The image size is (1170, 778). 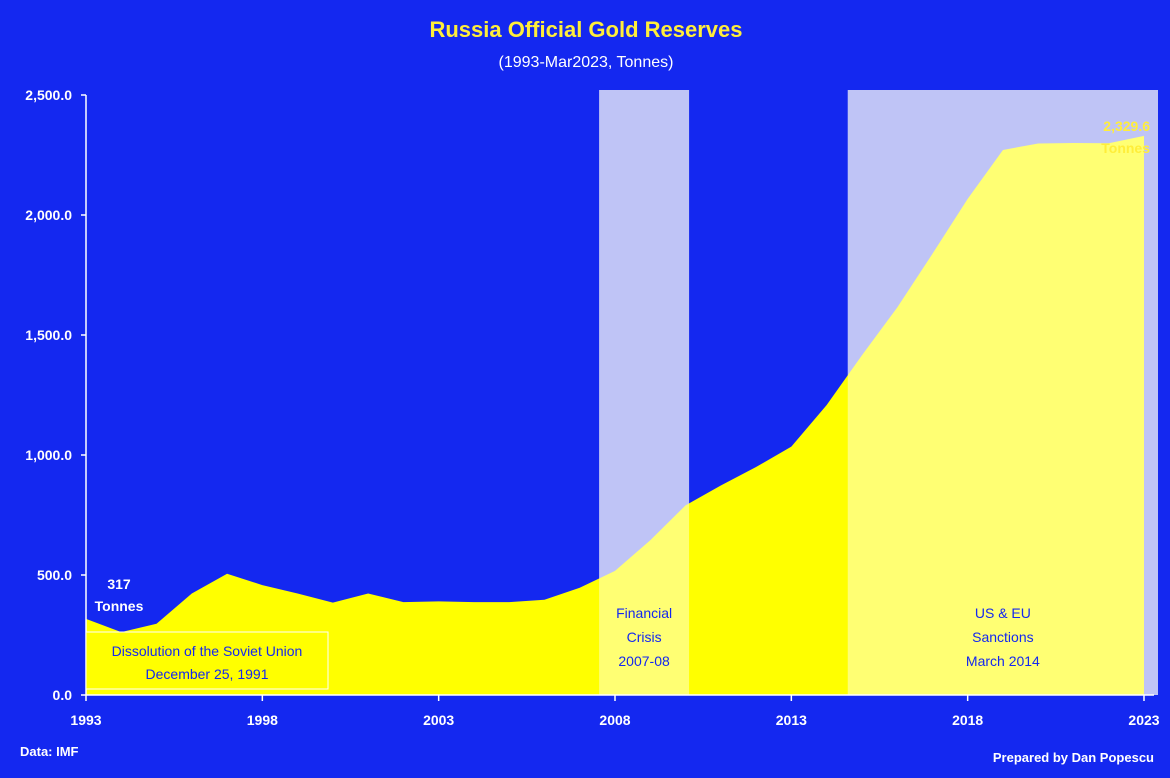 What do you see at coordinates (1126, 126) in the screenshot?
I see `end-value-line-0: 2,329.6` at bounding box center [1126, 126].